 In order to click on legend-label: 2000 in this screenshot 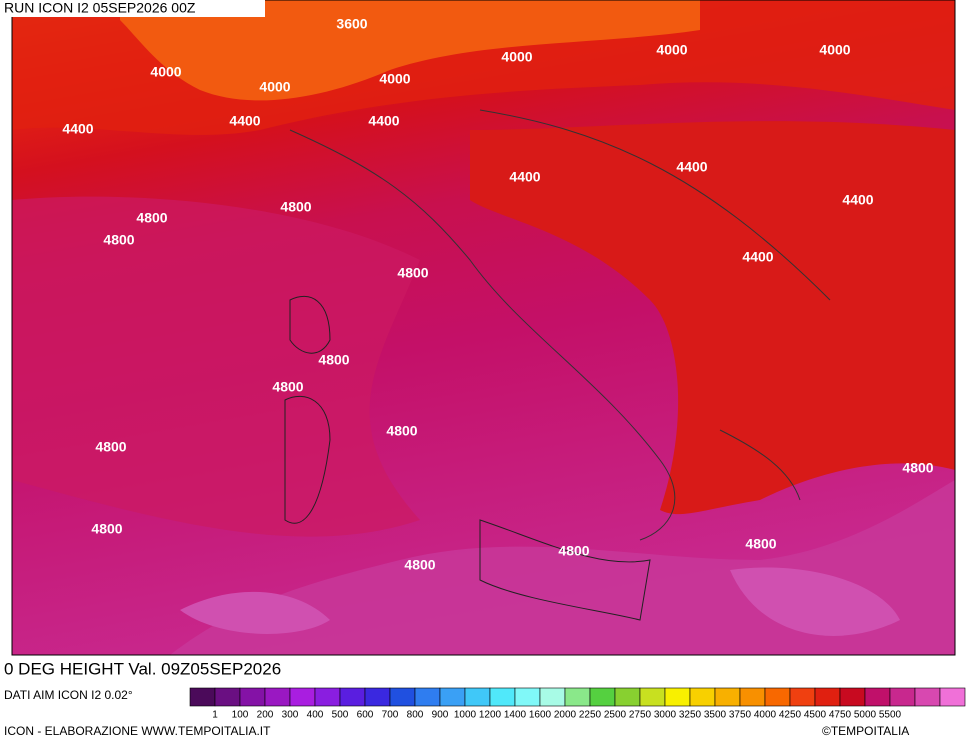, I will do `click(565, 715)`.